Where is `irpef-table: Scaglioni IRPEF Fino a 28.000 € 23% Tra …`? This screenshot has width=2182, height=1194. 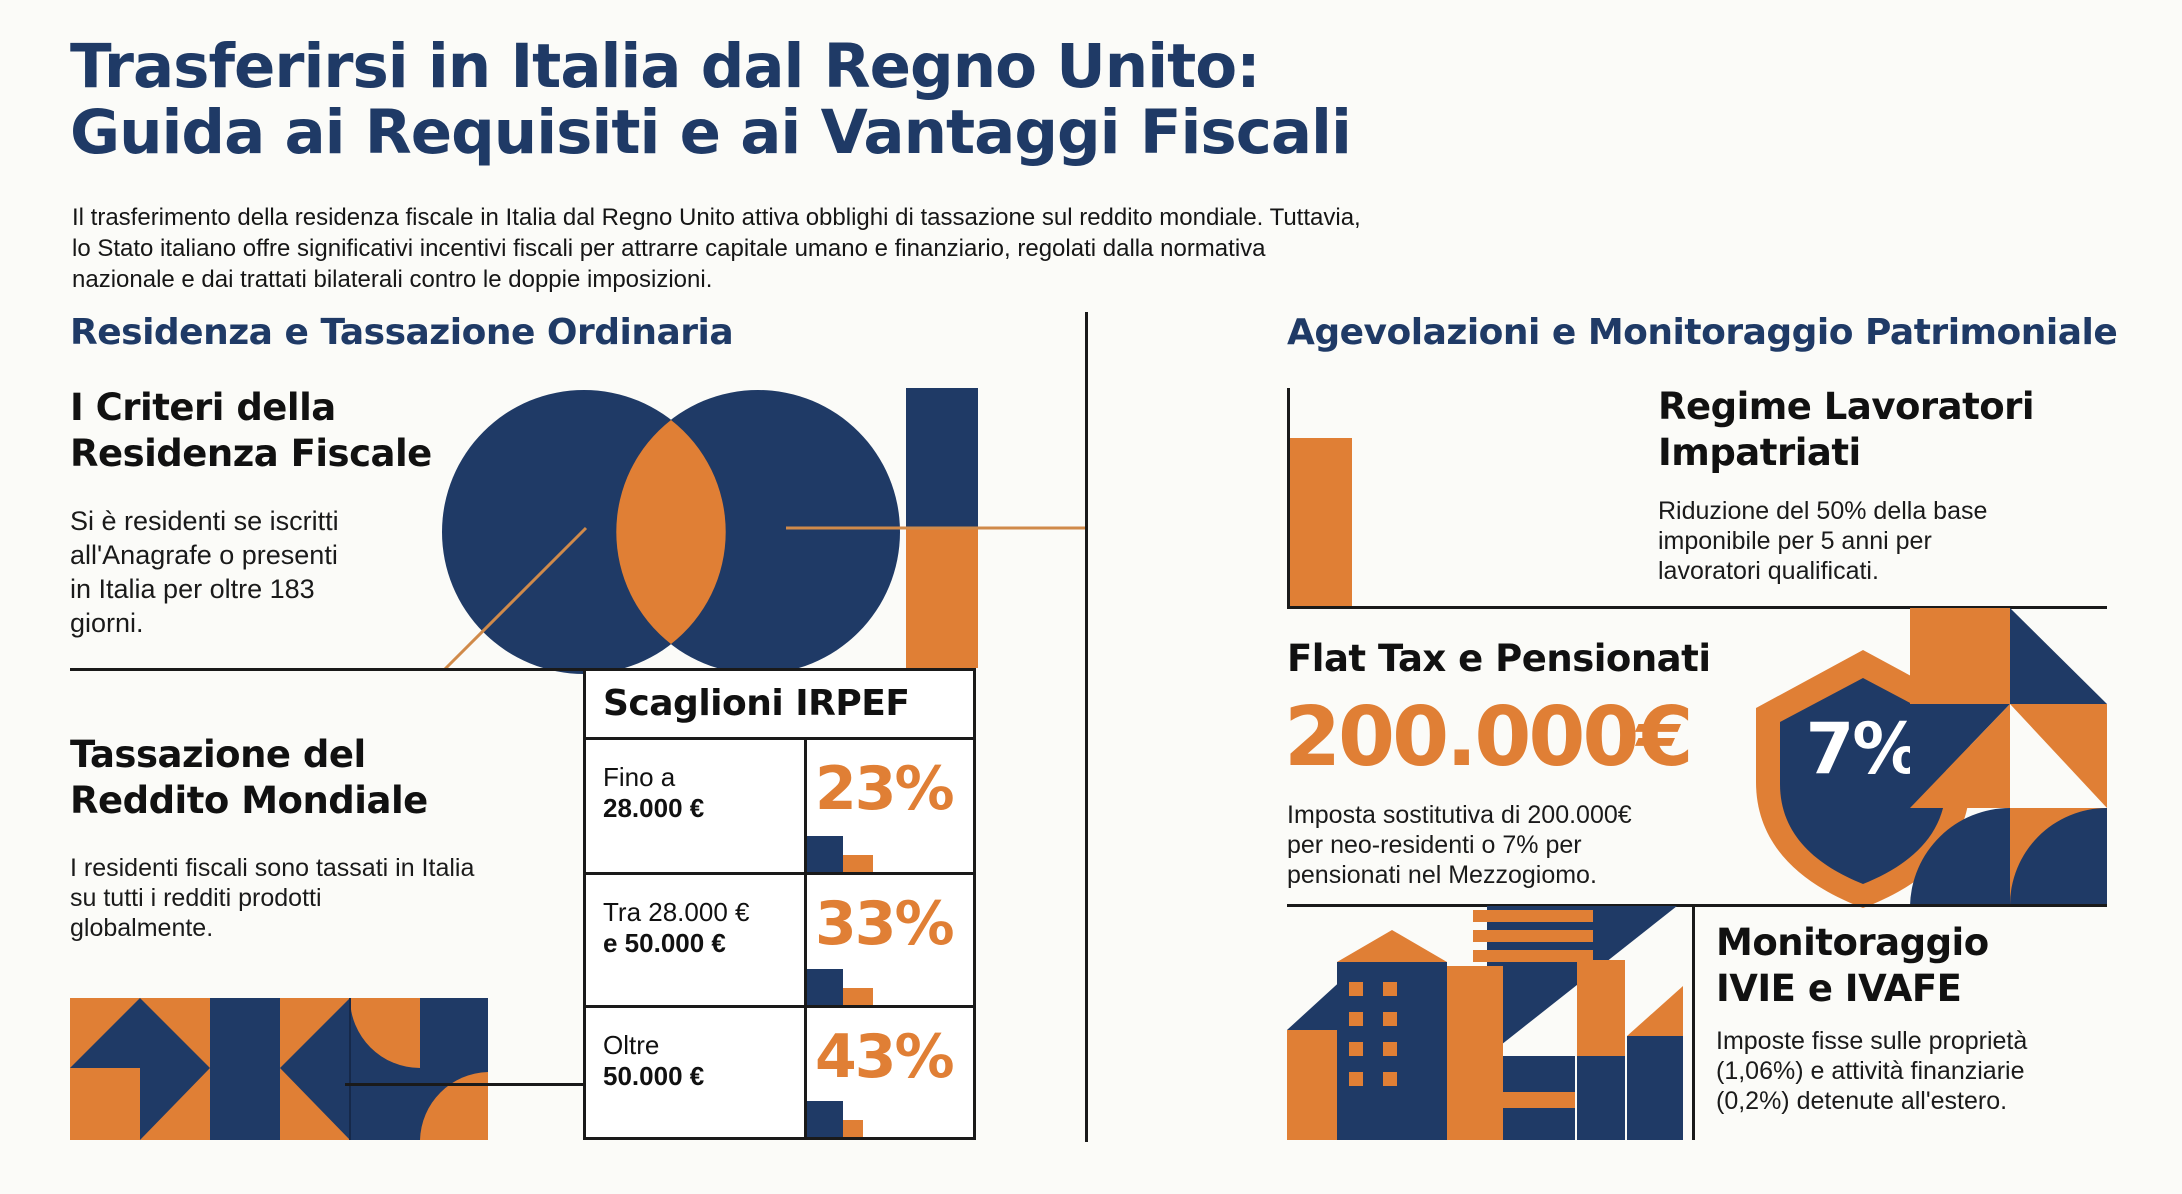 irpef-table: Scaglioni IRPEF Fino a 28.000 € 23% Tra … is located at coordinates (779, 904).